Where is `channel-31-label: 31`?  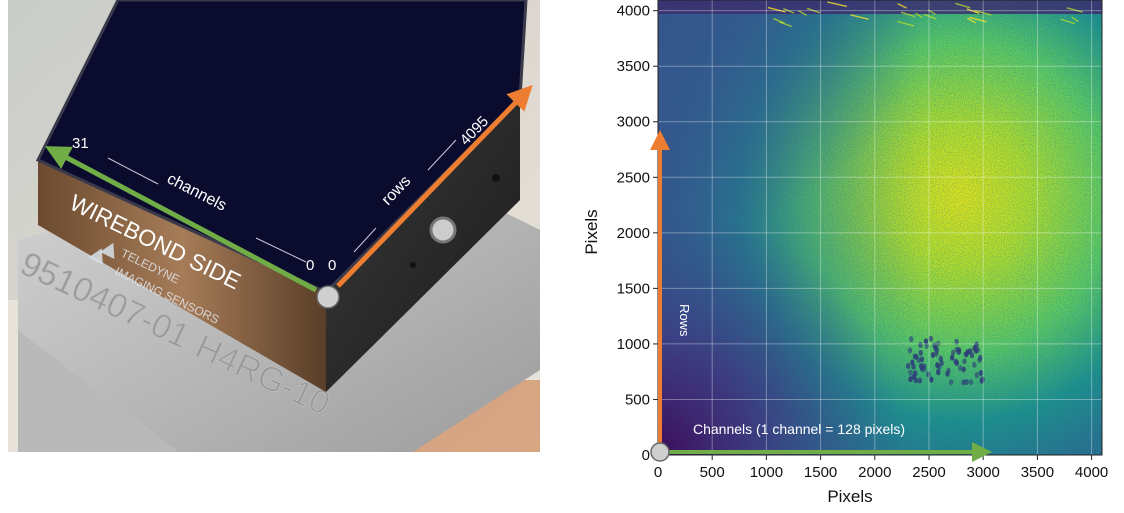 channel-31-label: 31 is located at coordinates (80, 143).